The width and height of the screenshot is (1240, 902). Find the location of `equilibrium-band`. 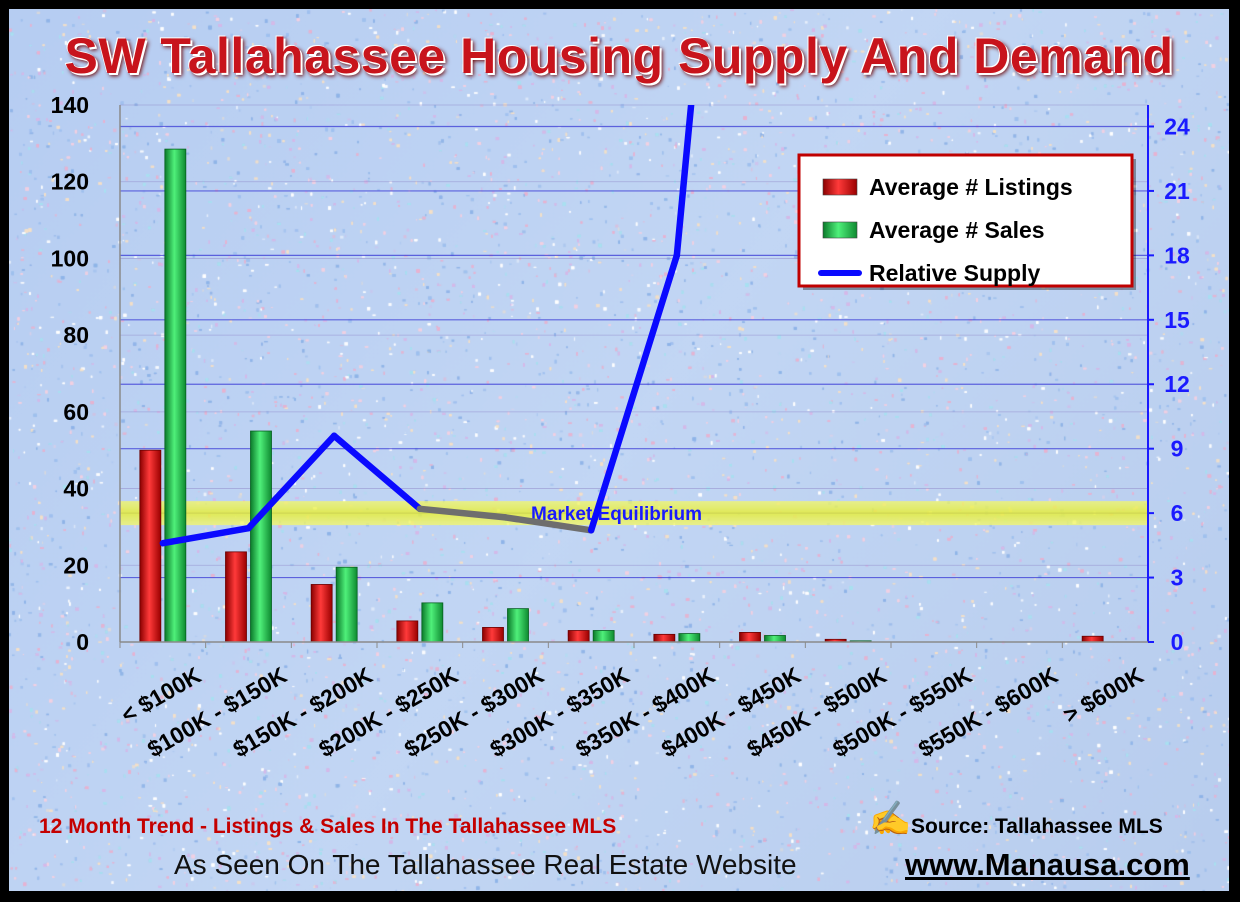

equilibrium-band is located at coordinates (634, 513).